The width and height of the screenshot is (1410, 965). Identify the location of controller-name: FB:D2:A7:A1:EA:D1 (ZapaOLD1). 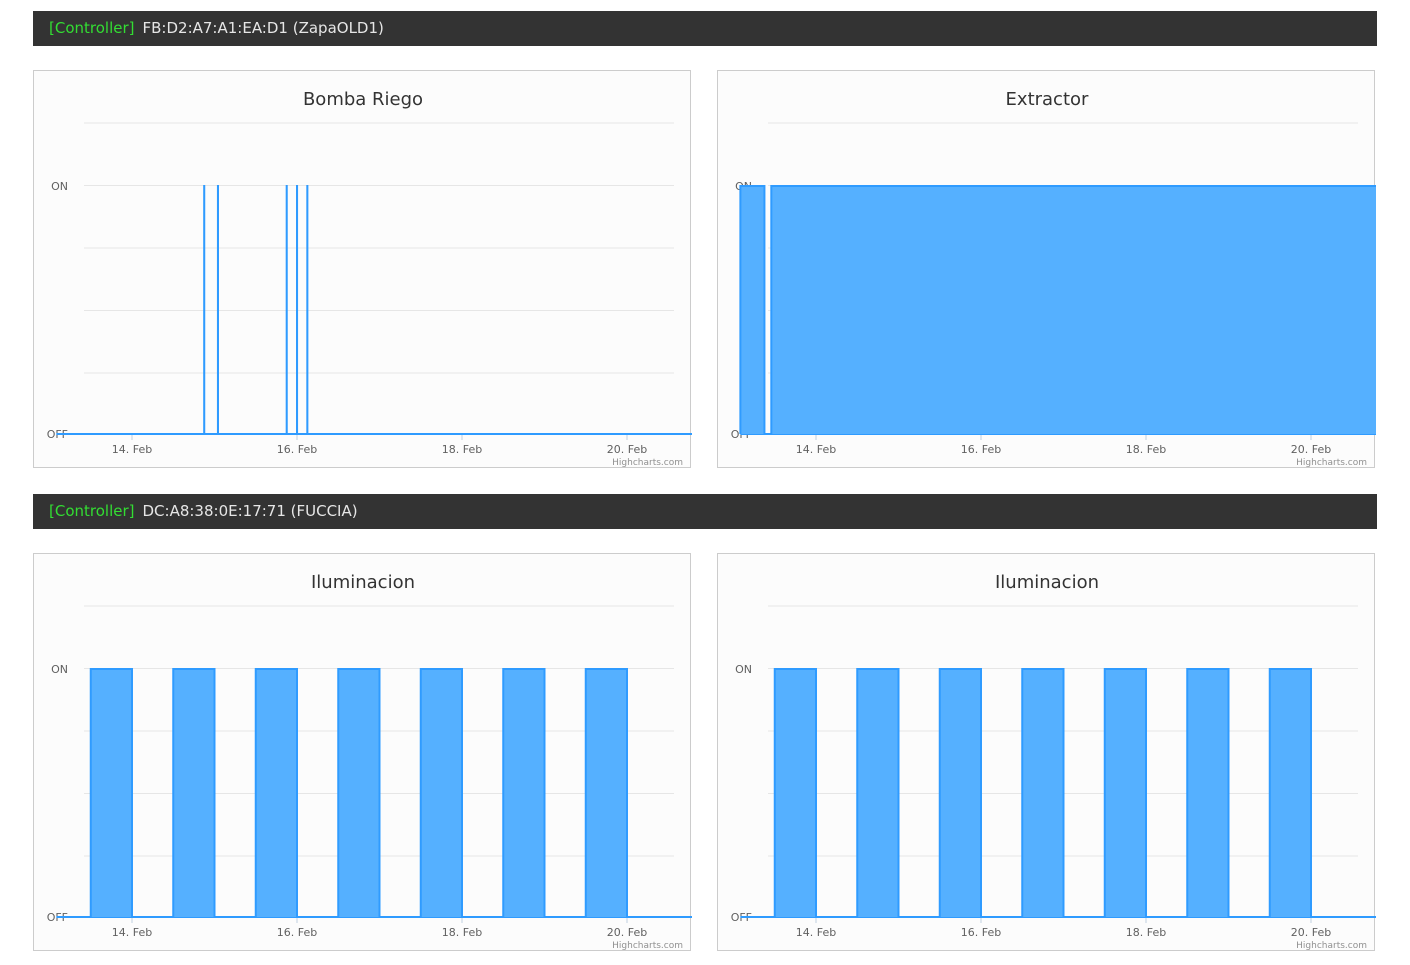
(263, 28).